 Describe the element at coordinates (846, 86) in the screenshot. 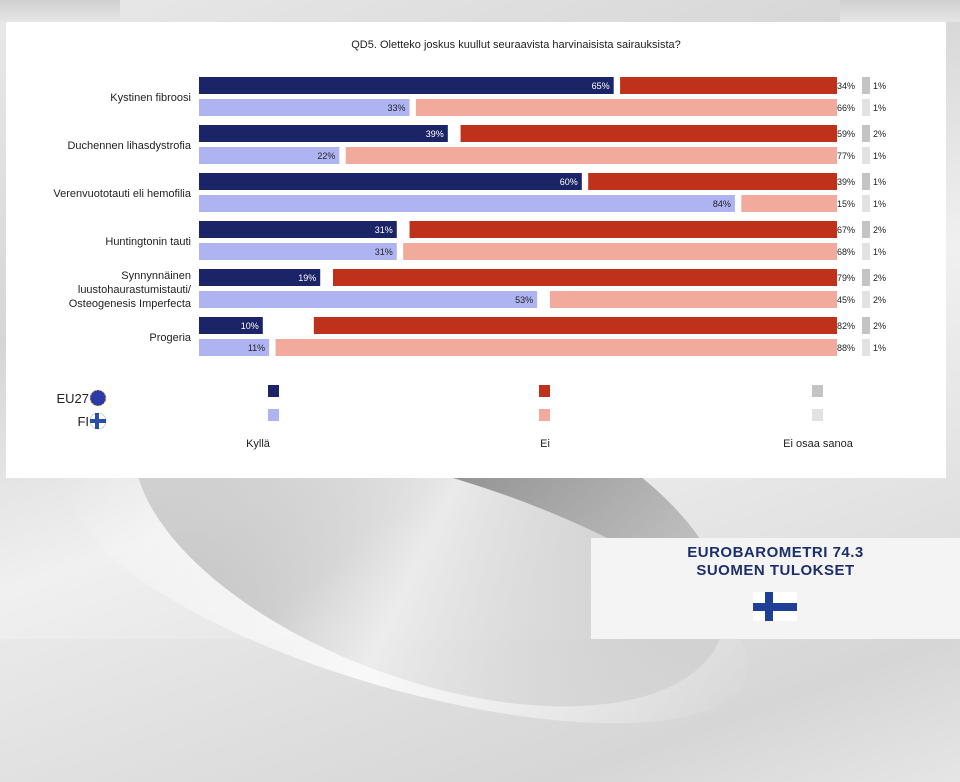

I see `value-label-ei-right-eu: 34%` at that location.